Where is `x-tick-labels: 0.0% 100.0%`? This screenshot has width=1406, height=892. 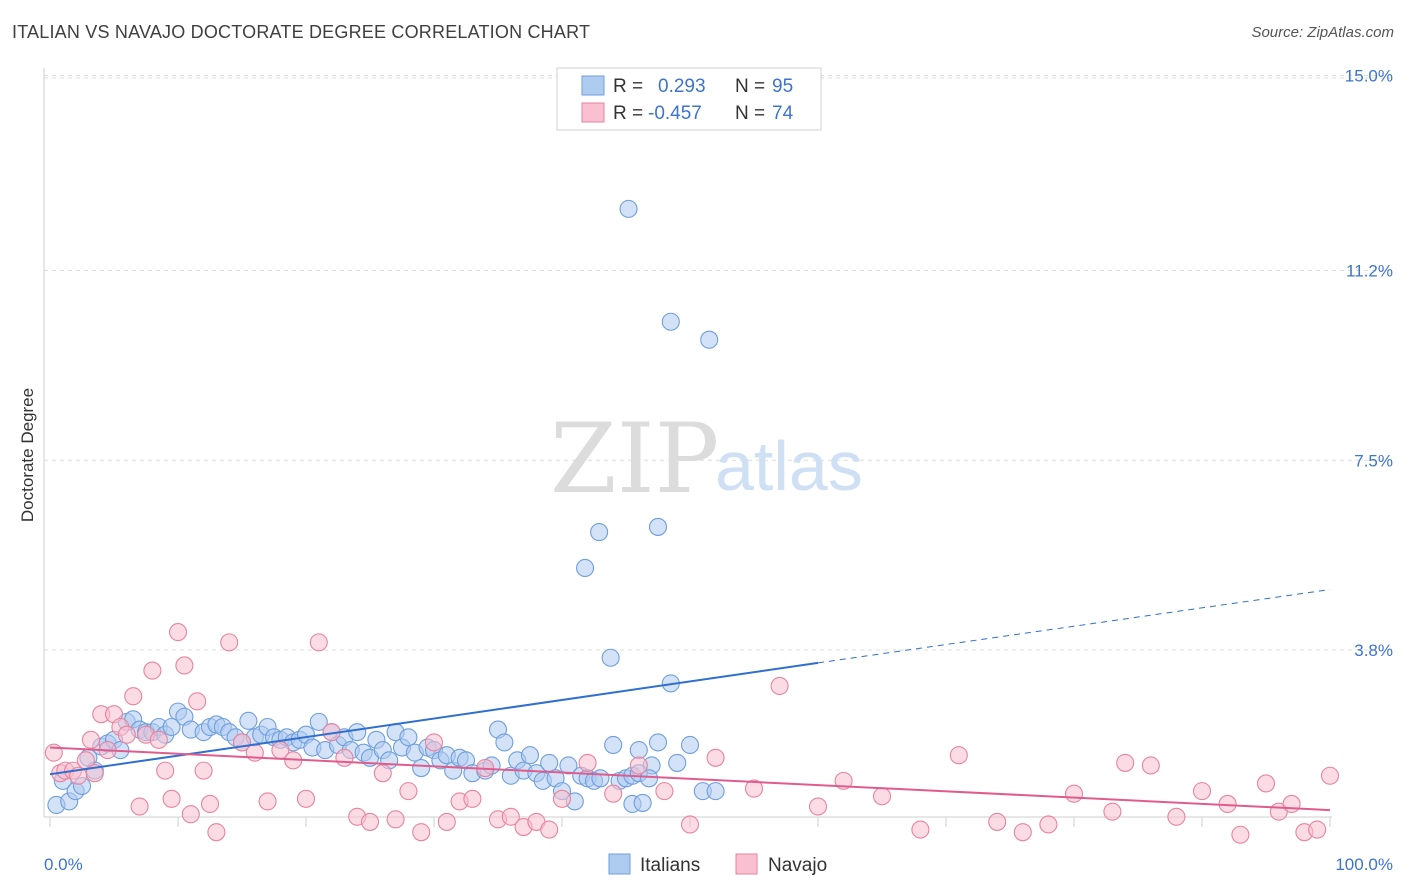
x-tick-labels: 0.0% 100.0% is located at coordinates (718, 864).